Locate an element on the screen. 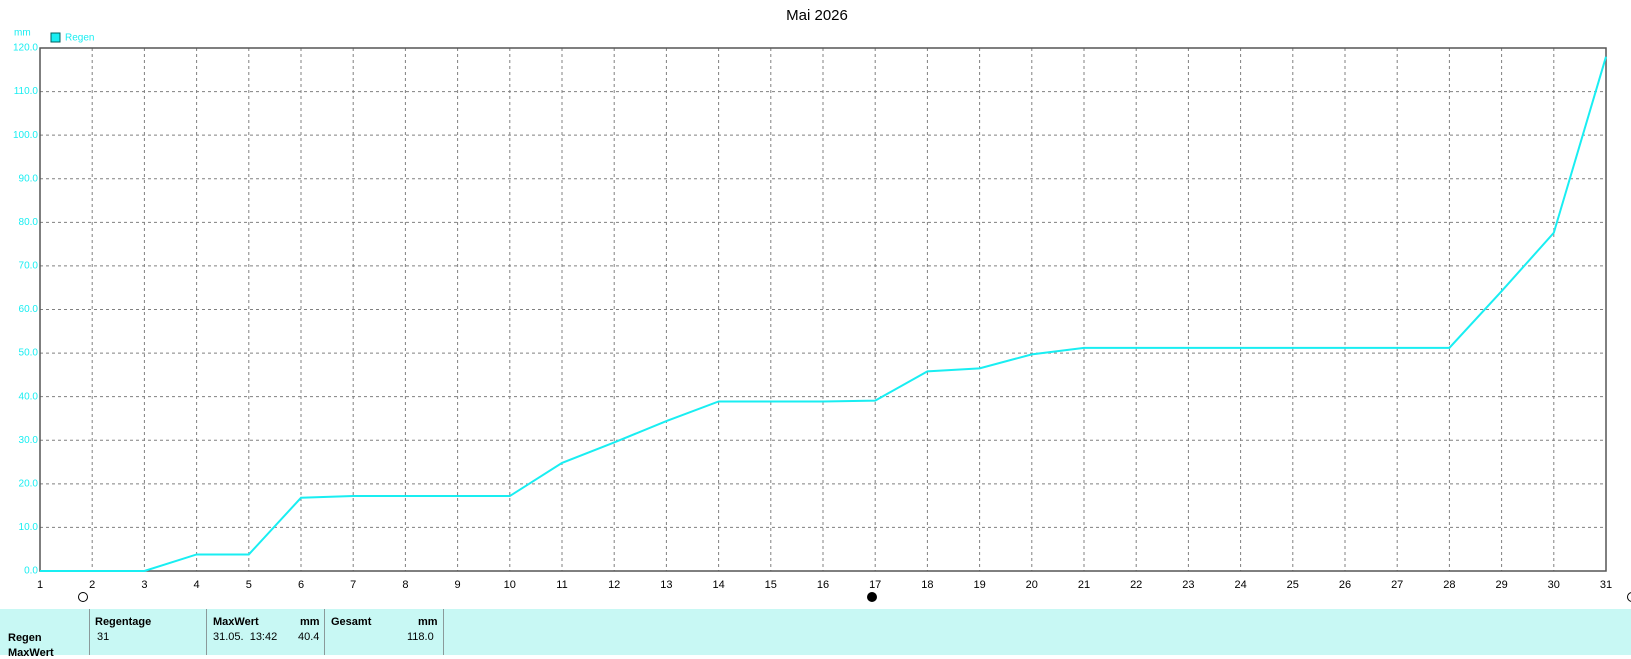  x-tick-label: 2 is located at coordinates (92, 585).